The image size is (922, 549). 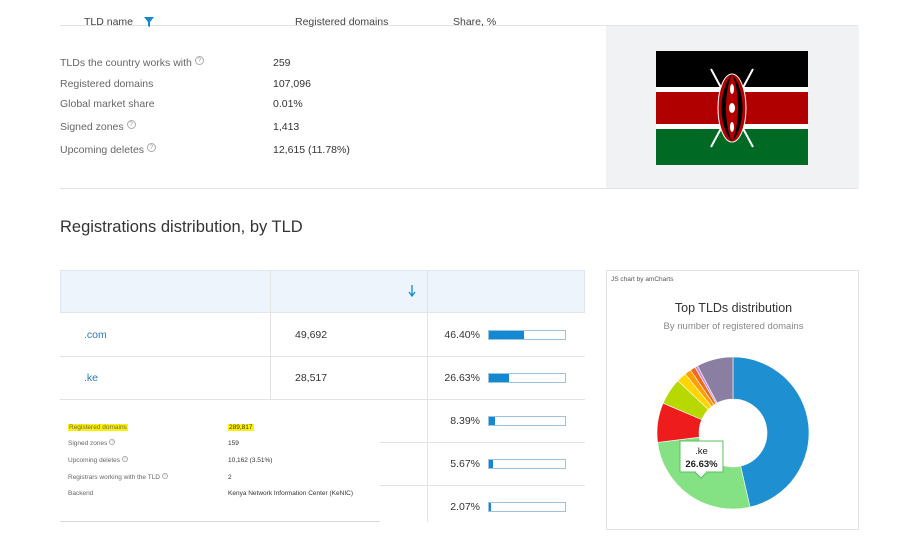 I want to click on stat-registered-domains: Registered domains 107,096, so click(x=185, y=84).